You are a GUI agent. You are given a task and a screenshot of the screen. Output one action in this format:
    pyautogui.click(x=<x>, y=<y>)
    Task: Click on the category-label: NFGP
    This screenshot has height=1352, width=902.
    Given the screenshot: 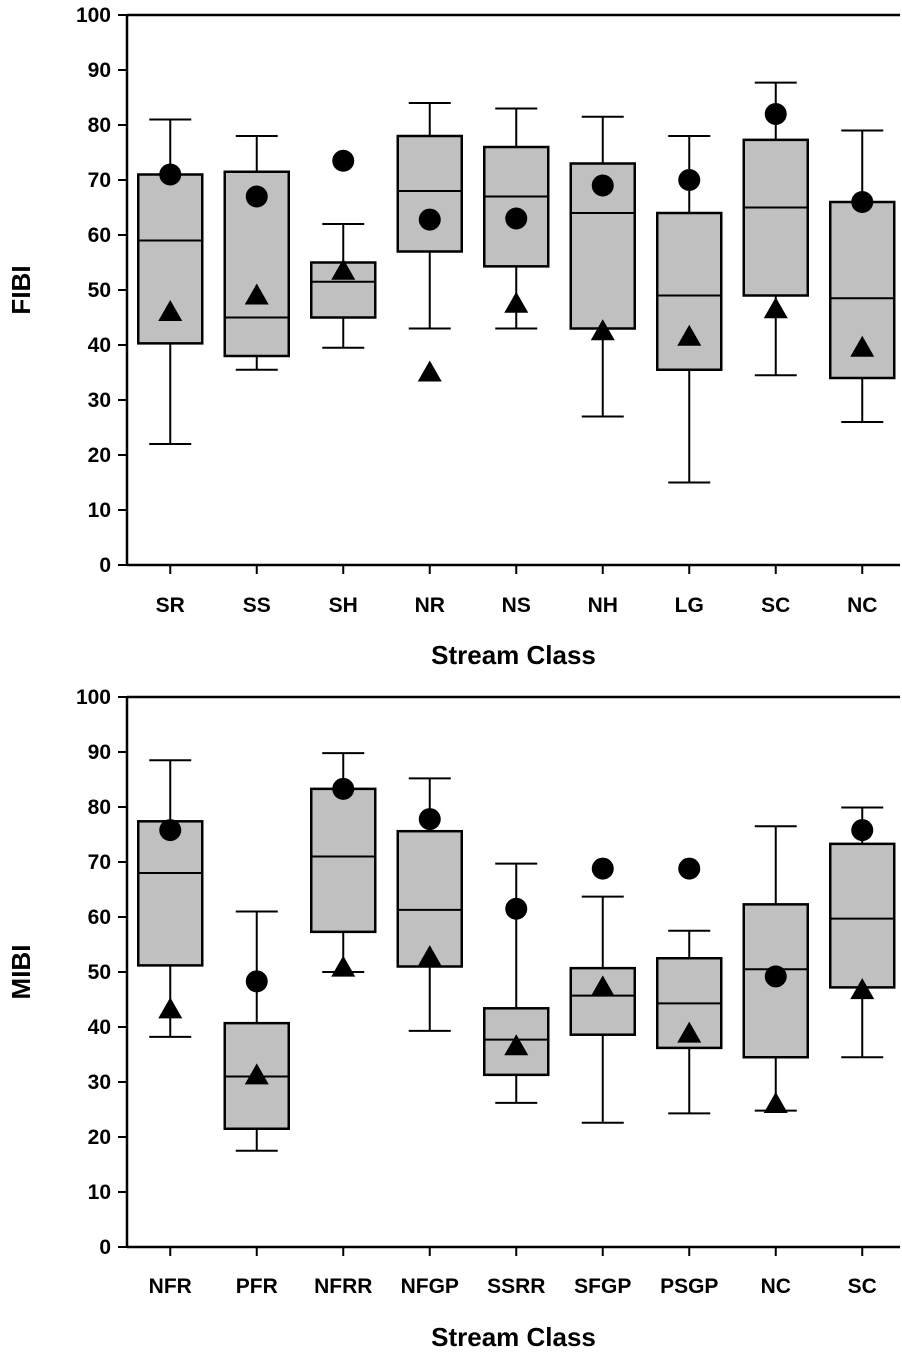 What is the action you would take?
    pyautogui.click(x=430, y=1286)
    